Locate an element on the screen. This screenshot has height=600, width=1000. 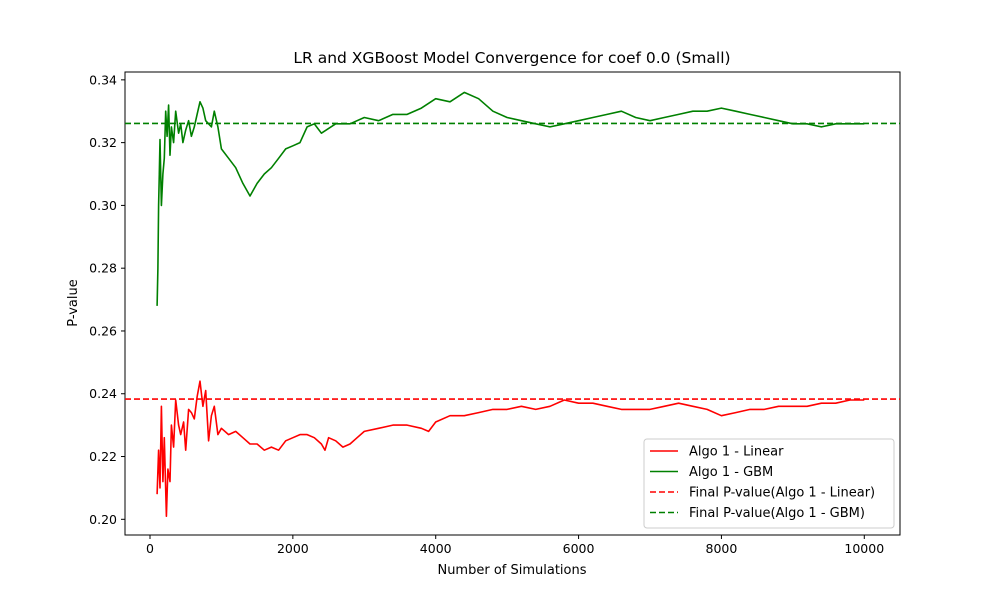
x-tick-label: 10000 is located at coordinates (864, 548).